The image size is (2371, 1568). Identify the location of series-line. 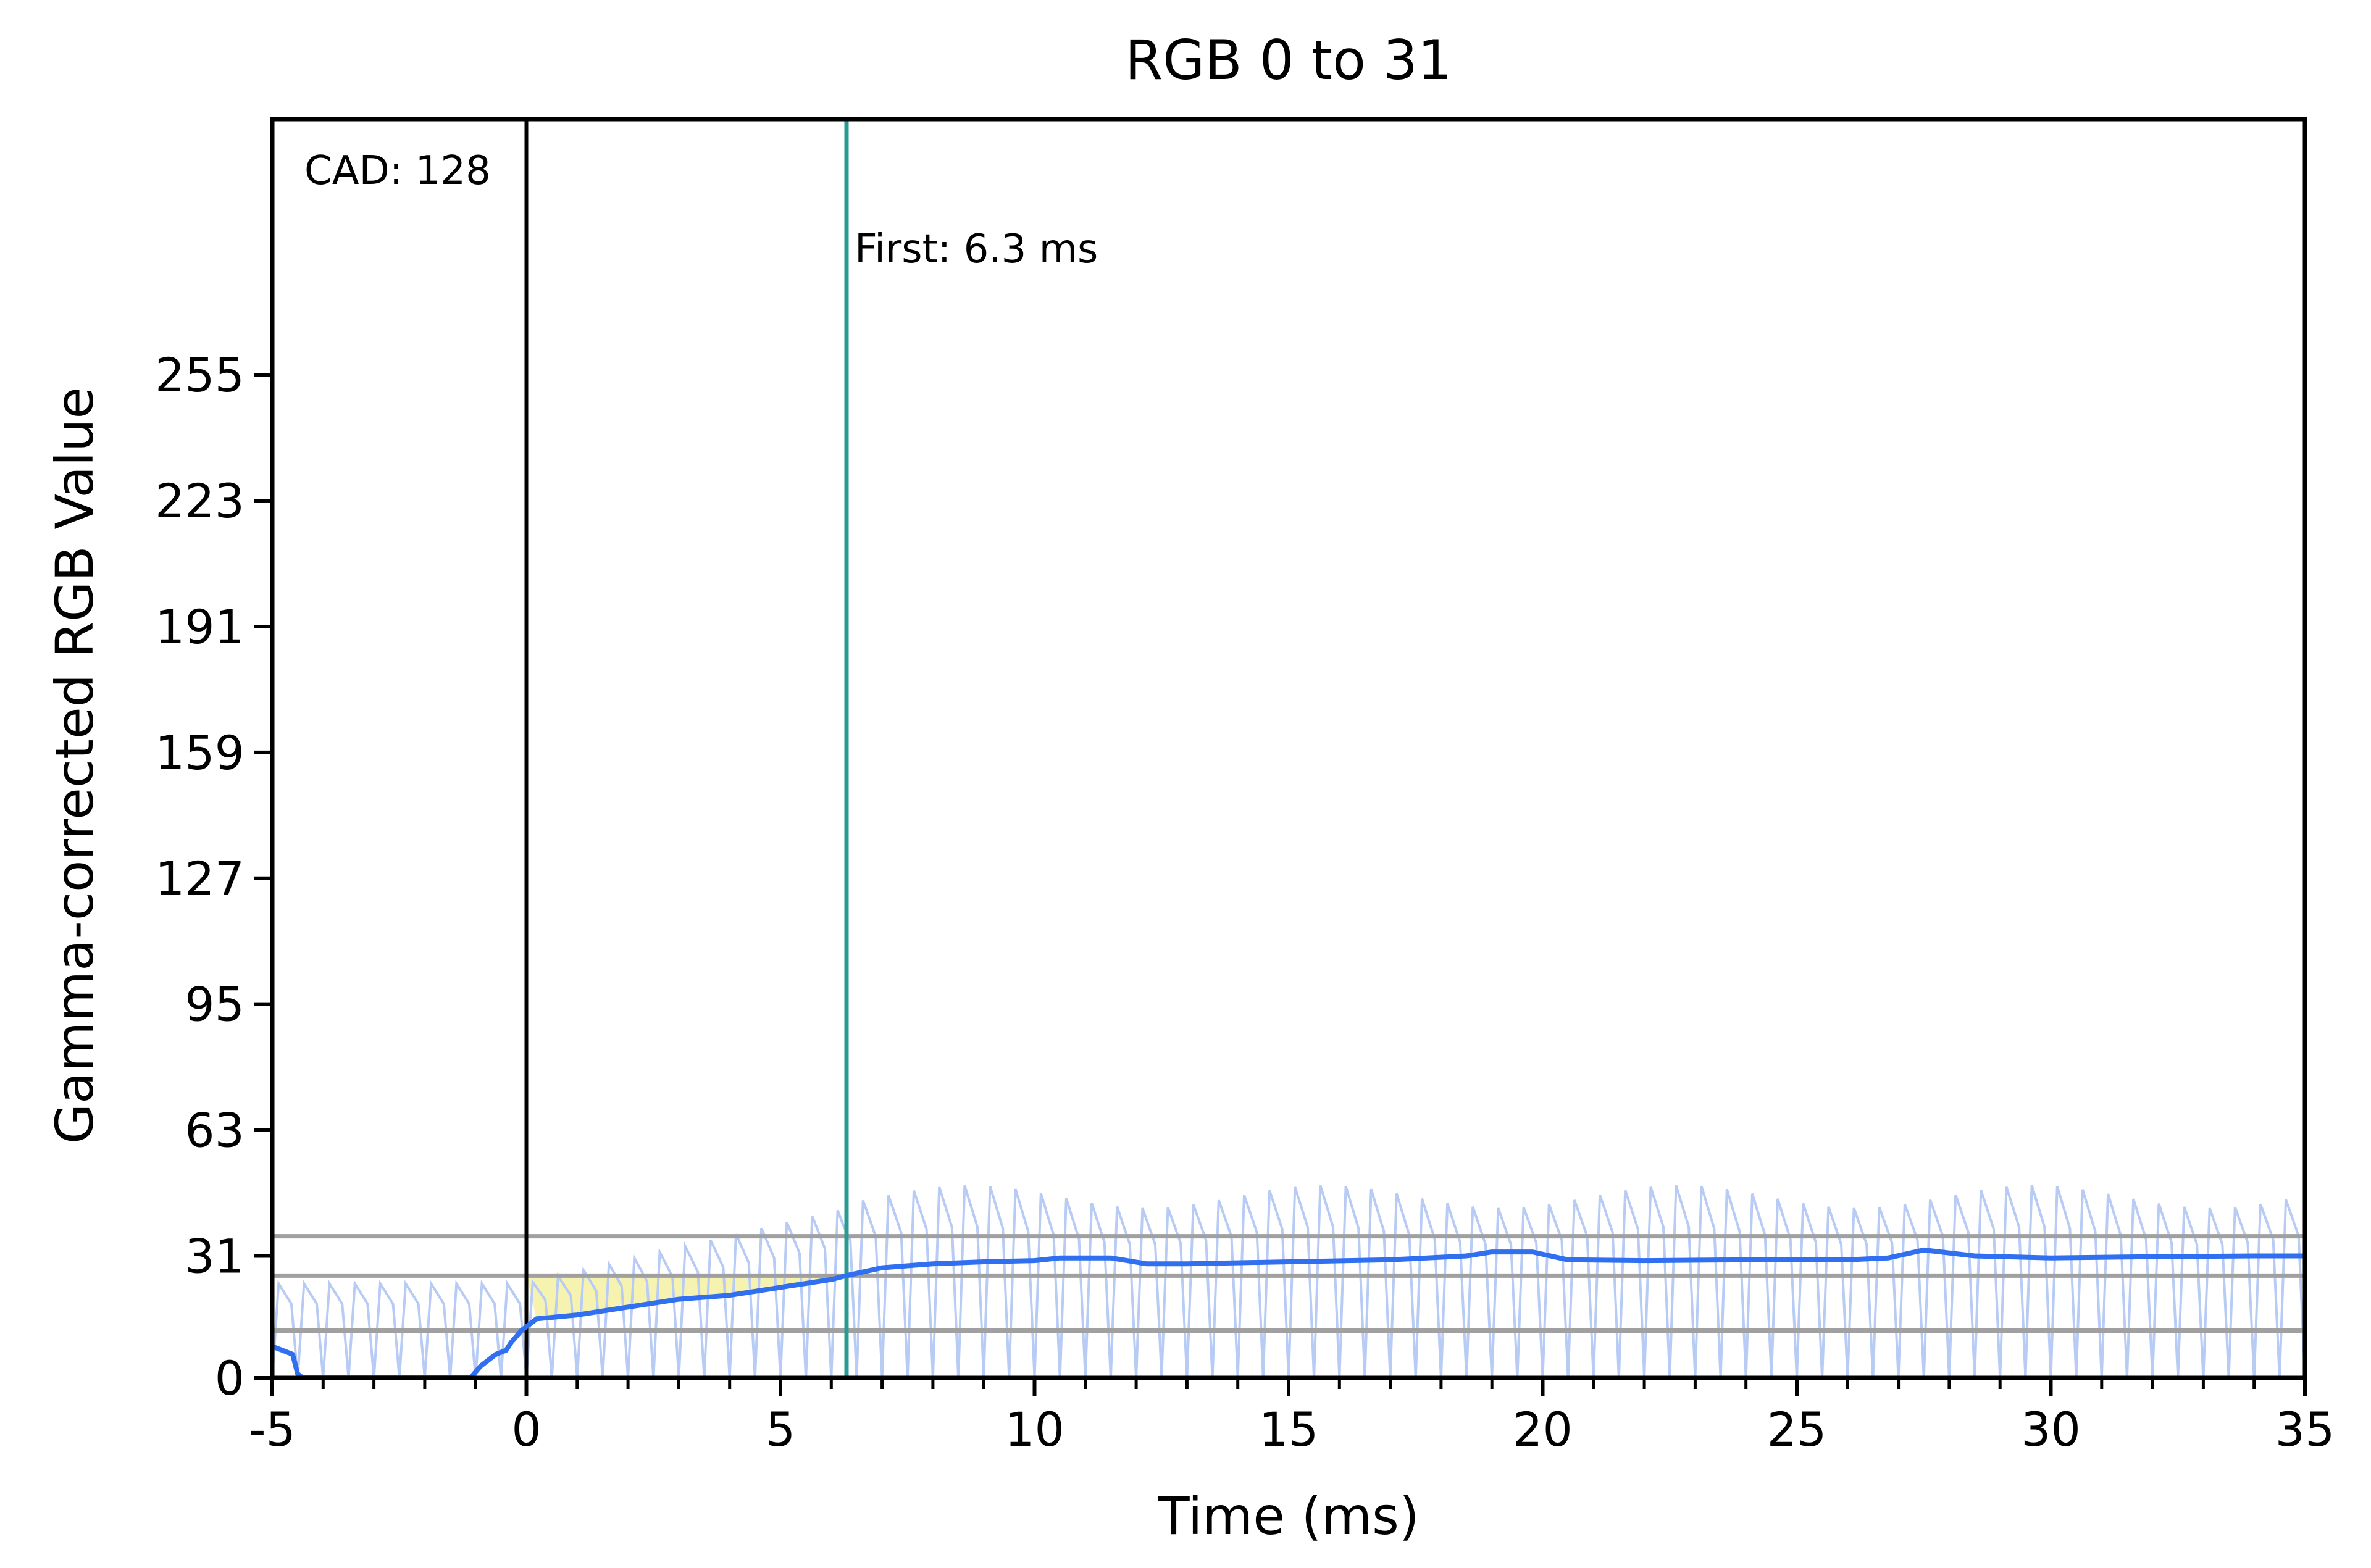
(1288, 1313).